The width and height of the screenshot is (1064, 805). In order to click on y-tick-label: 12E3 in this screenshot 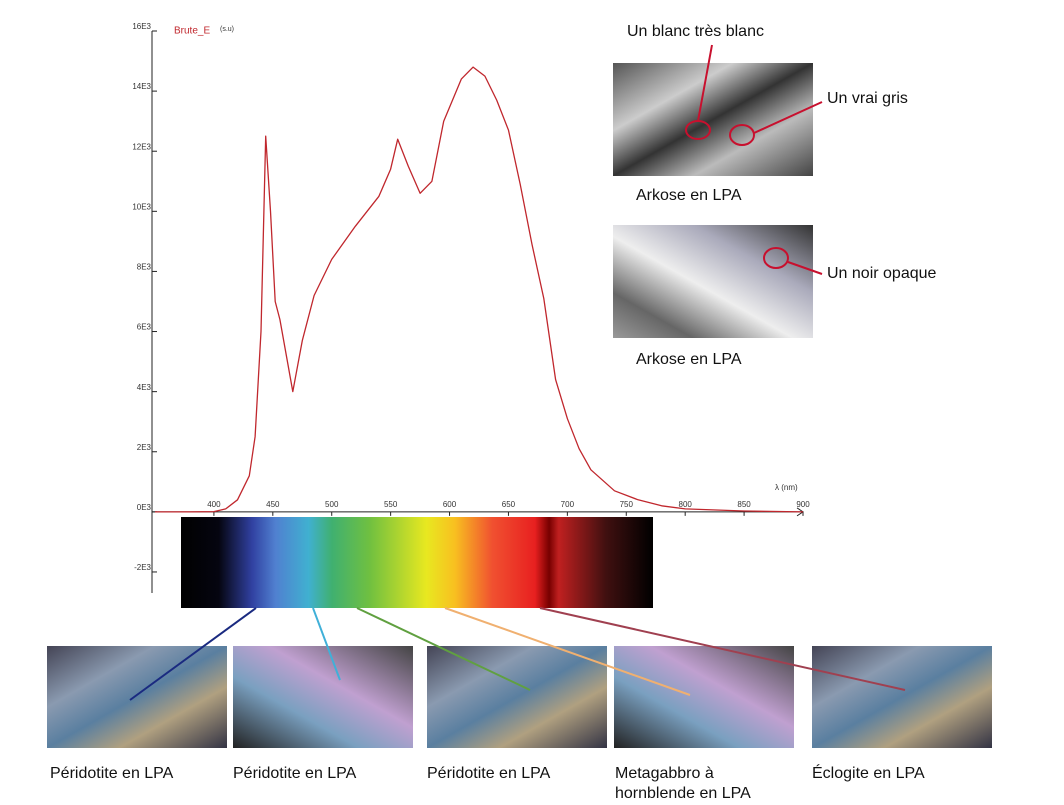, I will do `click(141, 146)`.